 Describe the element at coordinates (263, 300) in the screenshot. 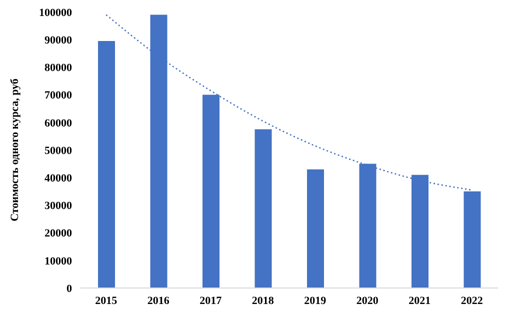

I see `x-tick-label: 2018` at that location.